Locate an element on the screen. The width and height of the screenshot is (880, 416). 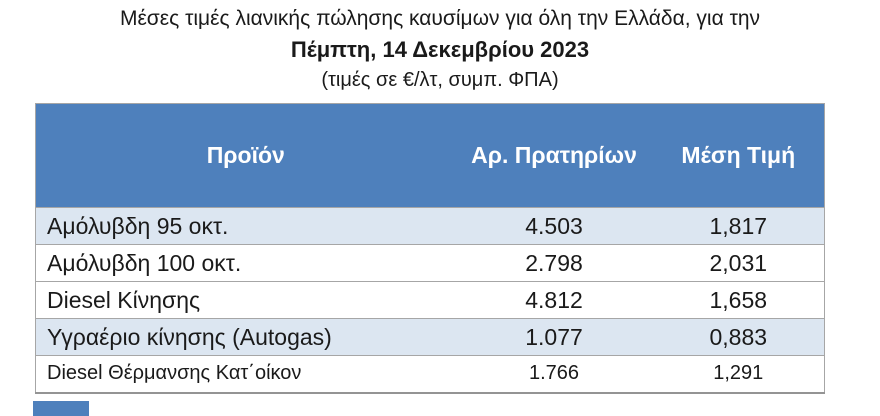
product-cell: Diesel Θέρμανσης Κατ΄οίκον is located at coordinates (245, 374).